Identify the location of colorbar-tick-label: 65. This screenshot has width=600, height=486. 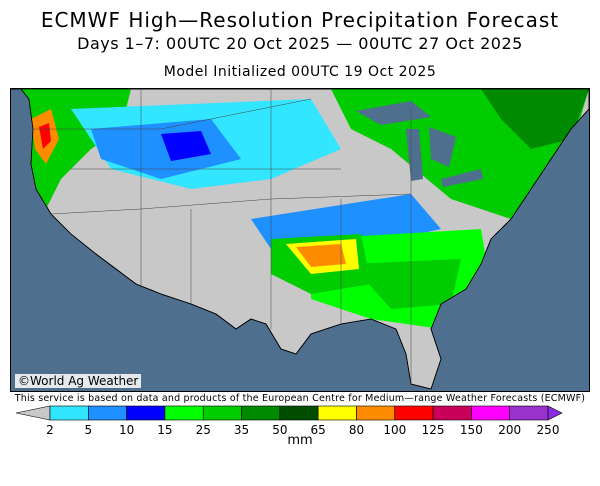
(318, 430).